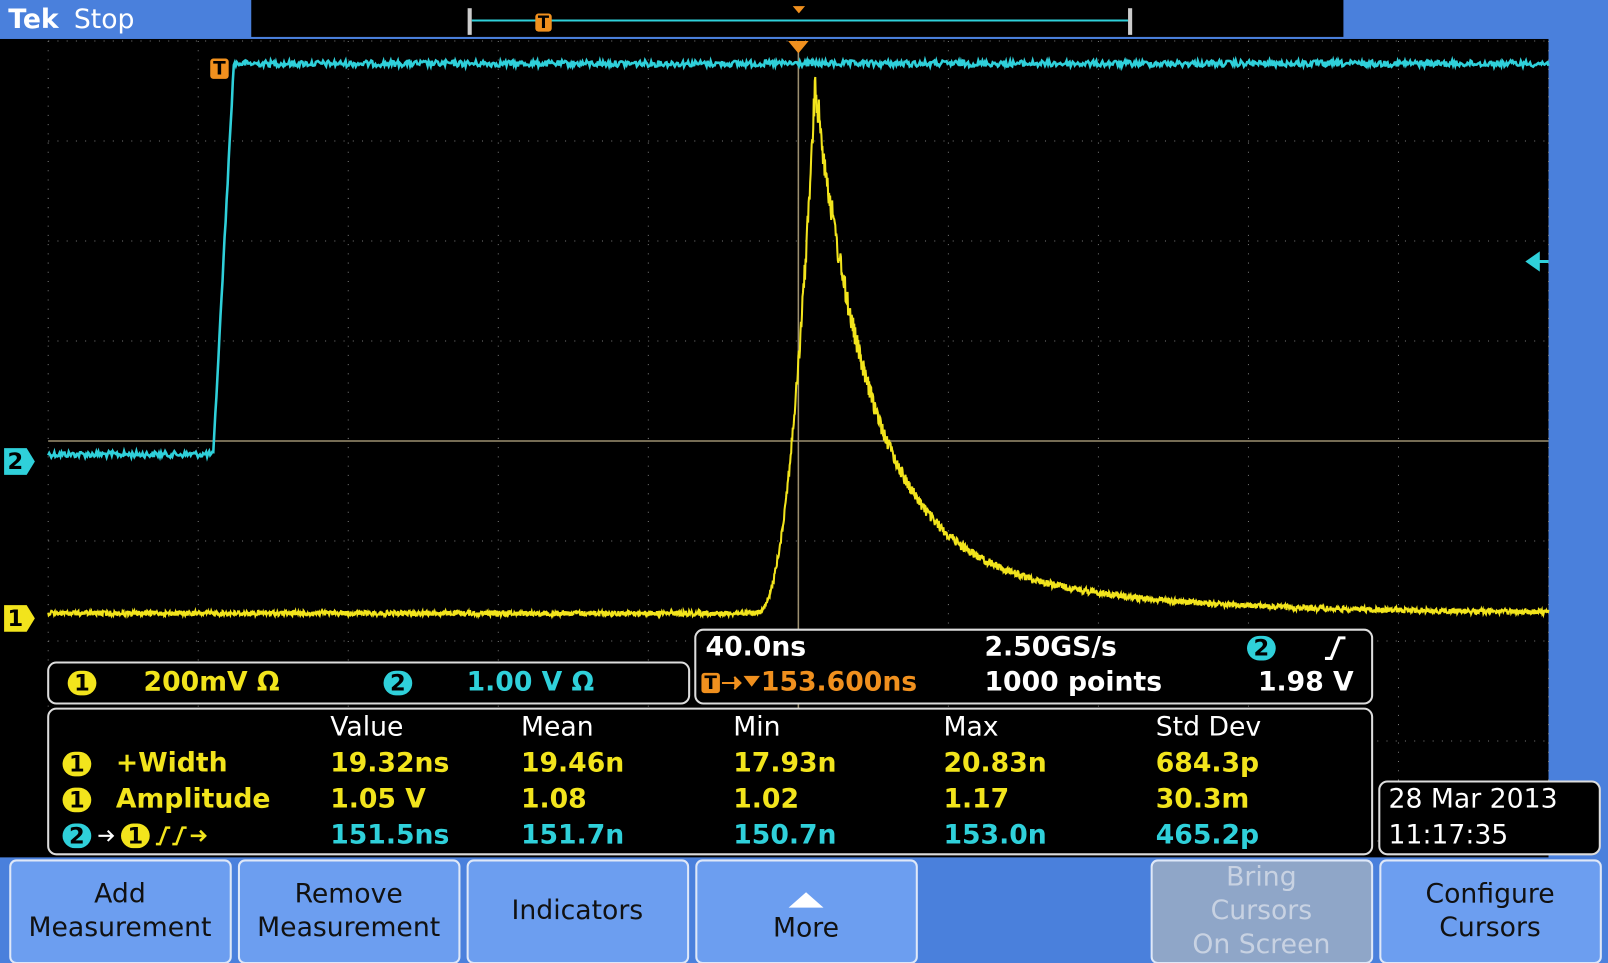 This screenshot has width=1608, height=963. I want to click on time: 11:17:35, so click(1449, 834).